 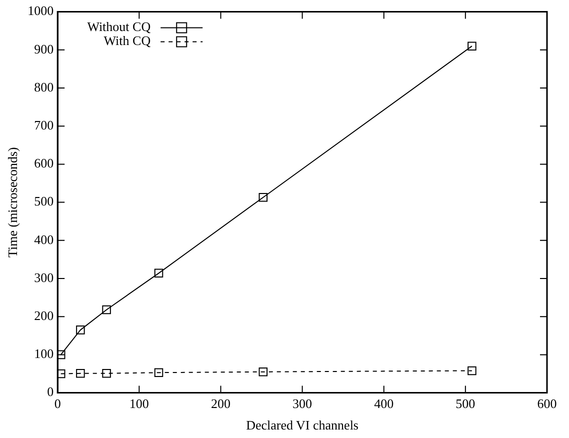 I want to click on y-axis-title: Time (microseconds), so click(x=12, y=202).